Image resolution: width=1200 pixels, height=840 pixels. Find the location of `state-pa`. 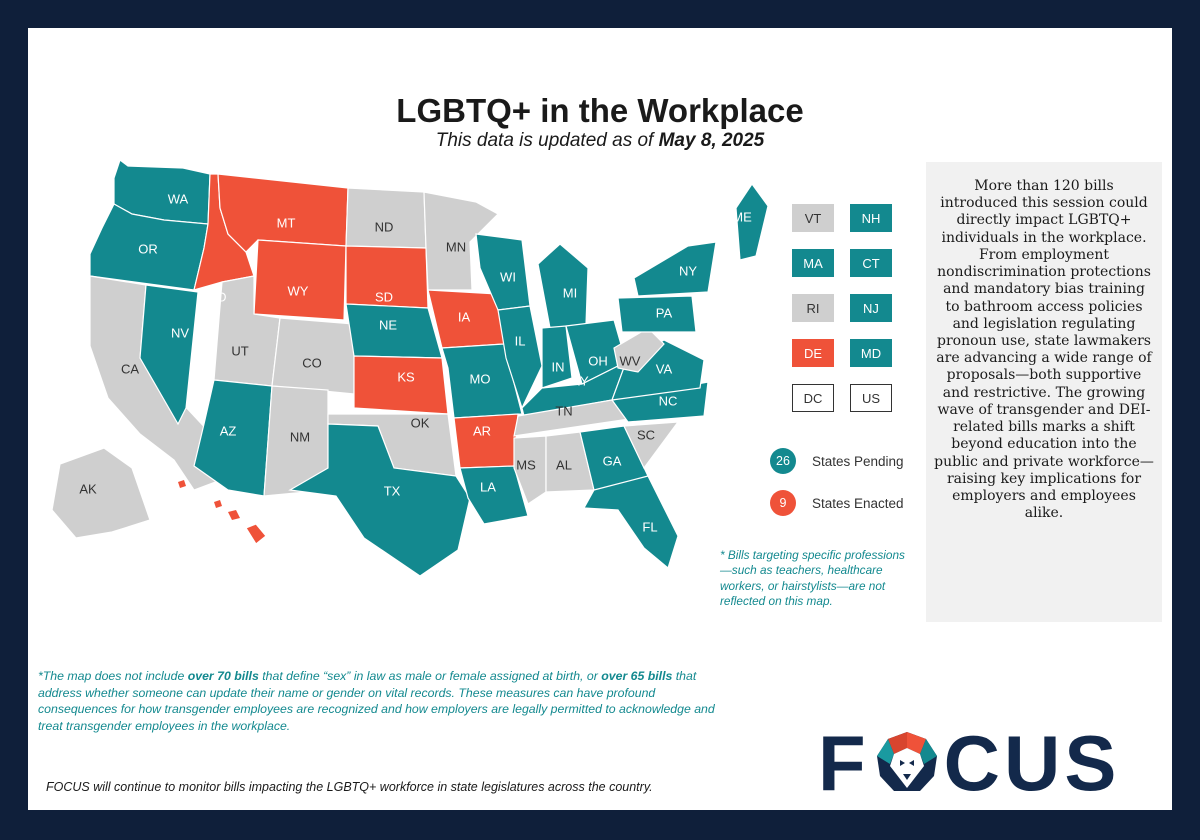

state-pa is located at coordinates (657, 314).